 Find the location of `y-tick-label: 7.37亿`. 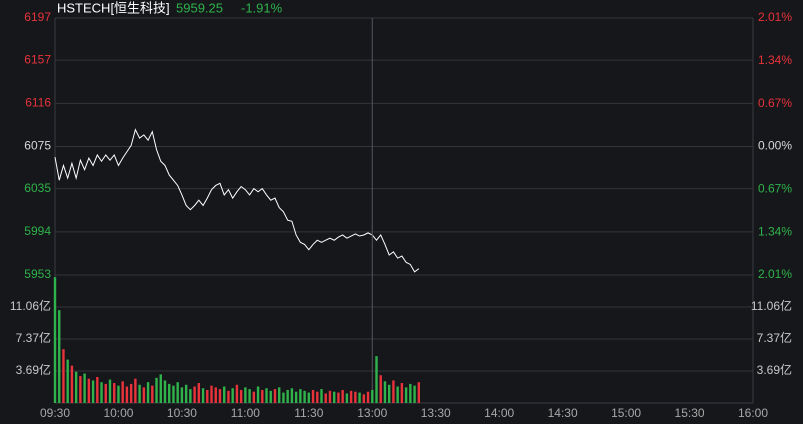

y-tick-label: 7.37亿 is located at coordinates (33, 337).